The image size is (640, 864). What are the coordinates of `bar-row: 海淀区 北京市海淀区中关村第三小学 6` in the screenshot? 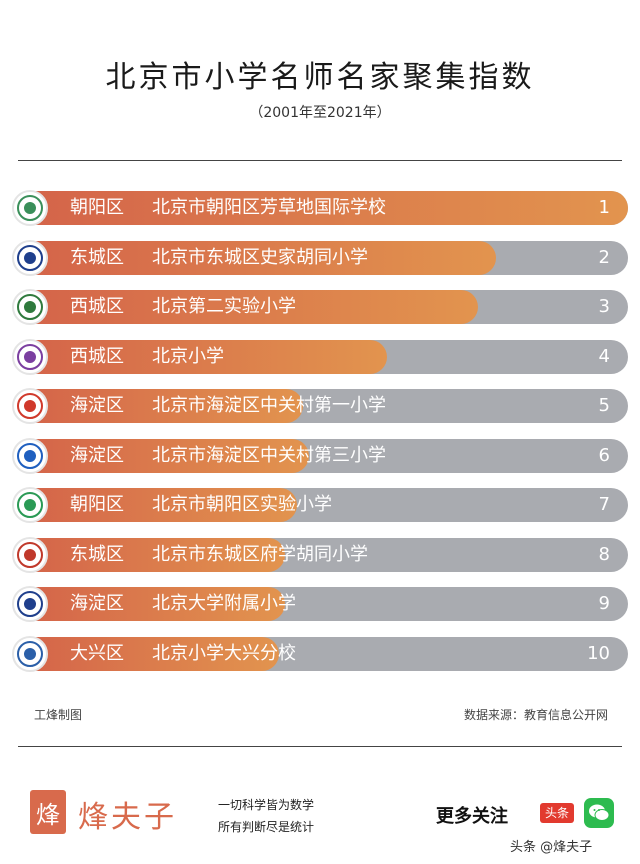 It's located at (320, 455).